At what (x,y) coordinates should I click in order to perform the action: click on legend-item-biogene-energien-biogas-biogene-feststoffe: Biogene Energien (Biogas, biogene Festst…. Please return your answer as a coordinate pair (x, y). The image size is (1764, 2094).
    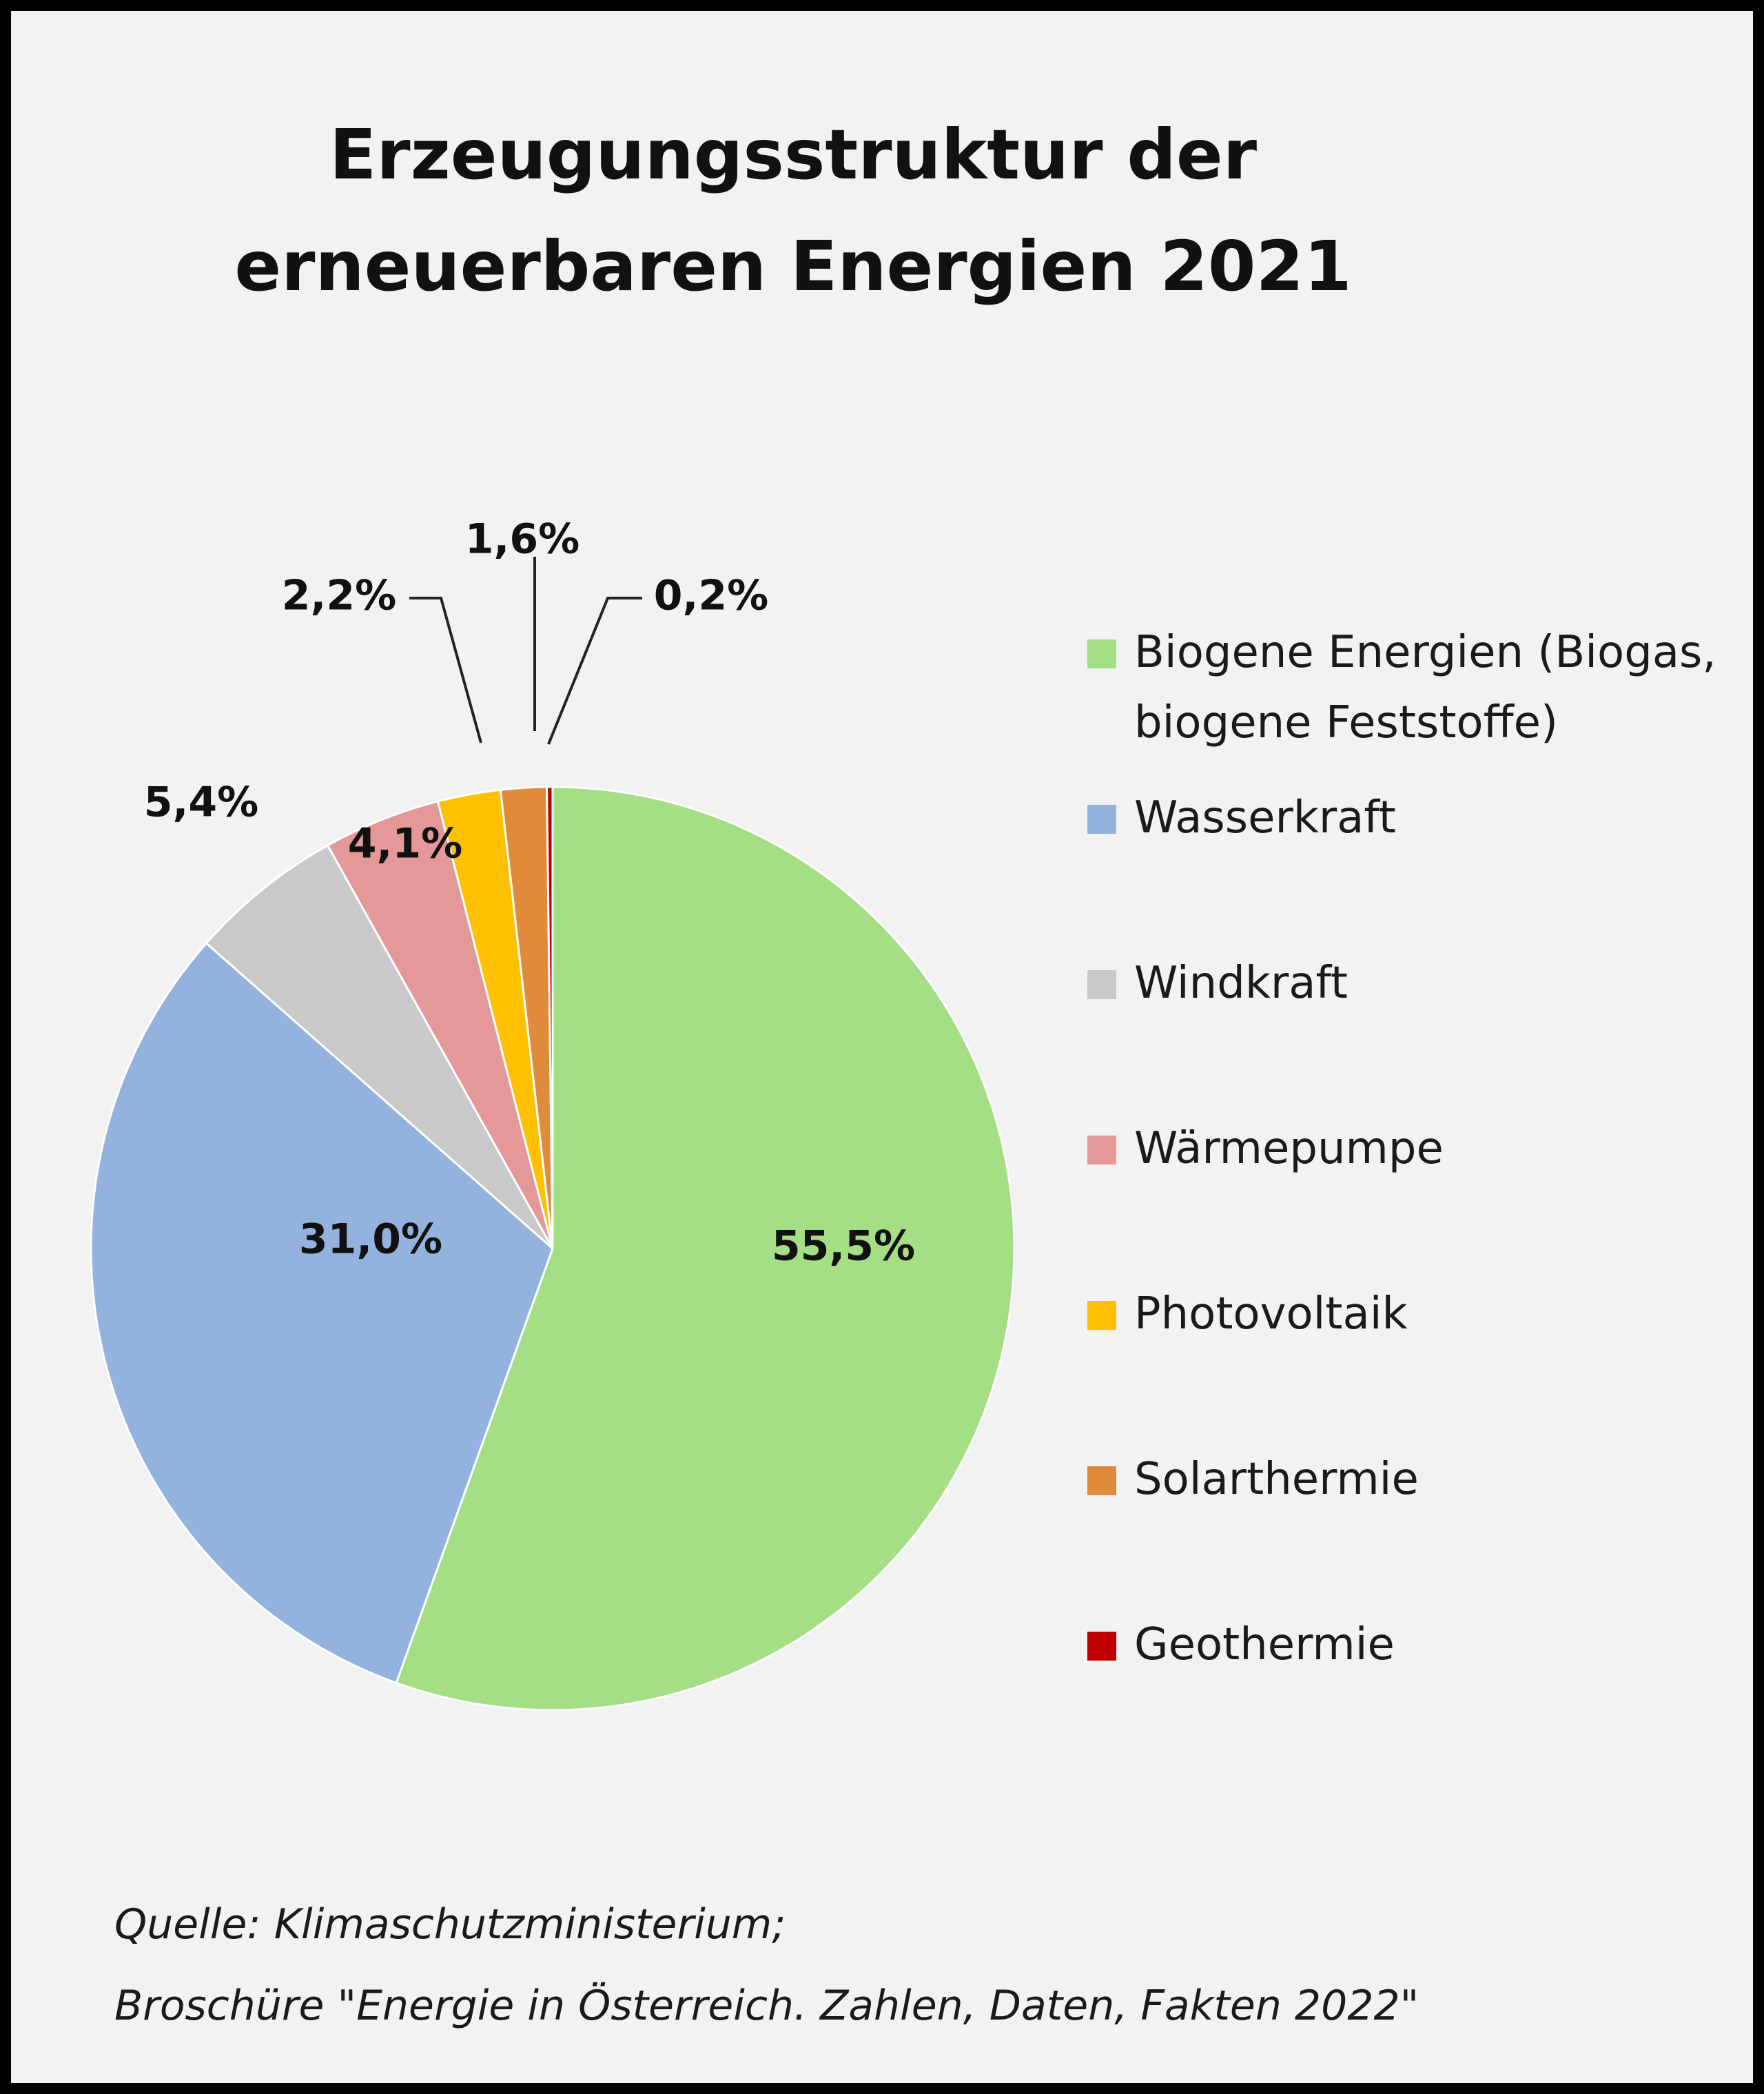
    Looking at the image, I should click on (1416, 700).